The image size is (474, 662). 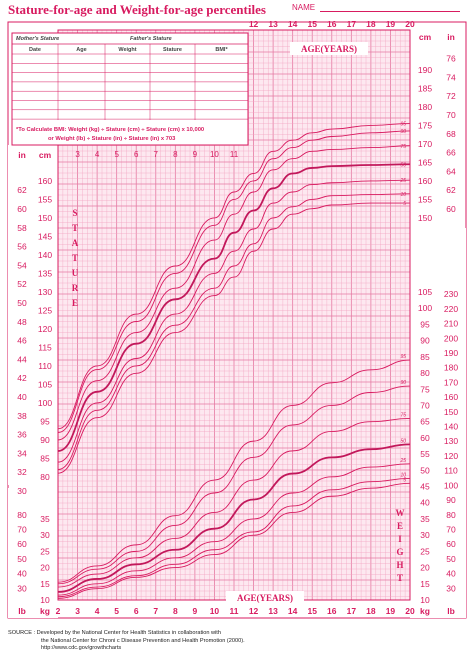 What do you see at coordinates (451, 611) in the screenshot?
I see `unit-lb-right: lb` at bounding box center [451, 611].